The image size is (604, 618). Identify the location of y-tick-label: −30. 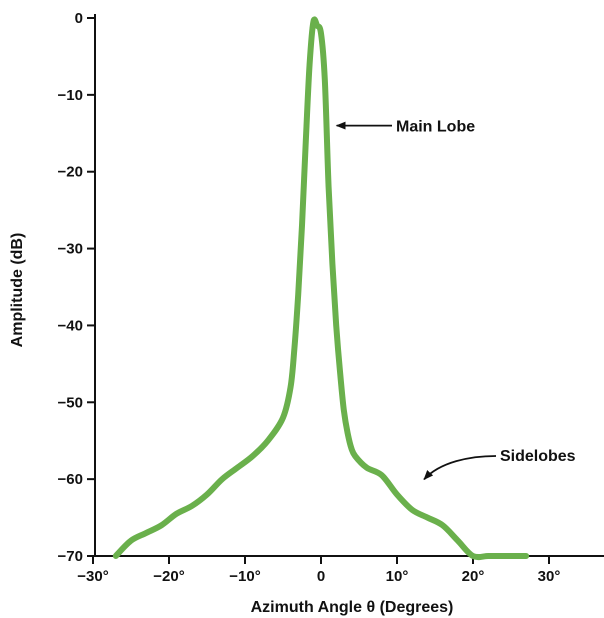
(70, 249).